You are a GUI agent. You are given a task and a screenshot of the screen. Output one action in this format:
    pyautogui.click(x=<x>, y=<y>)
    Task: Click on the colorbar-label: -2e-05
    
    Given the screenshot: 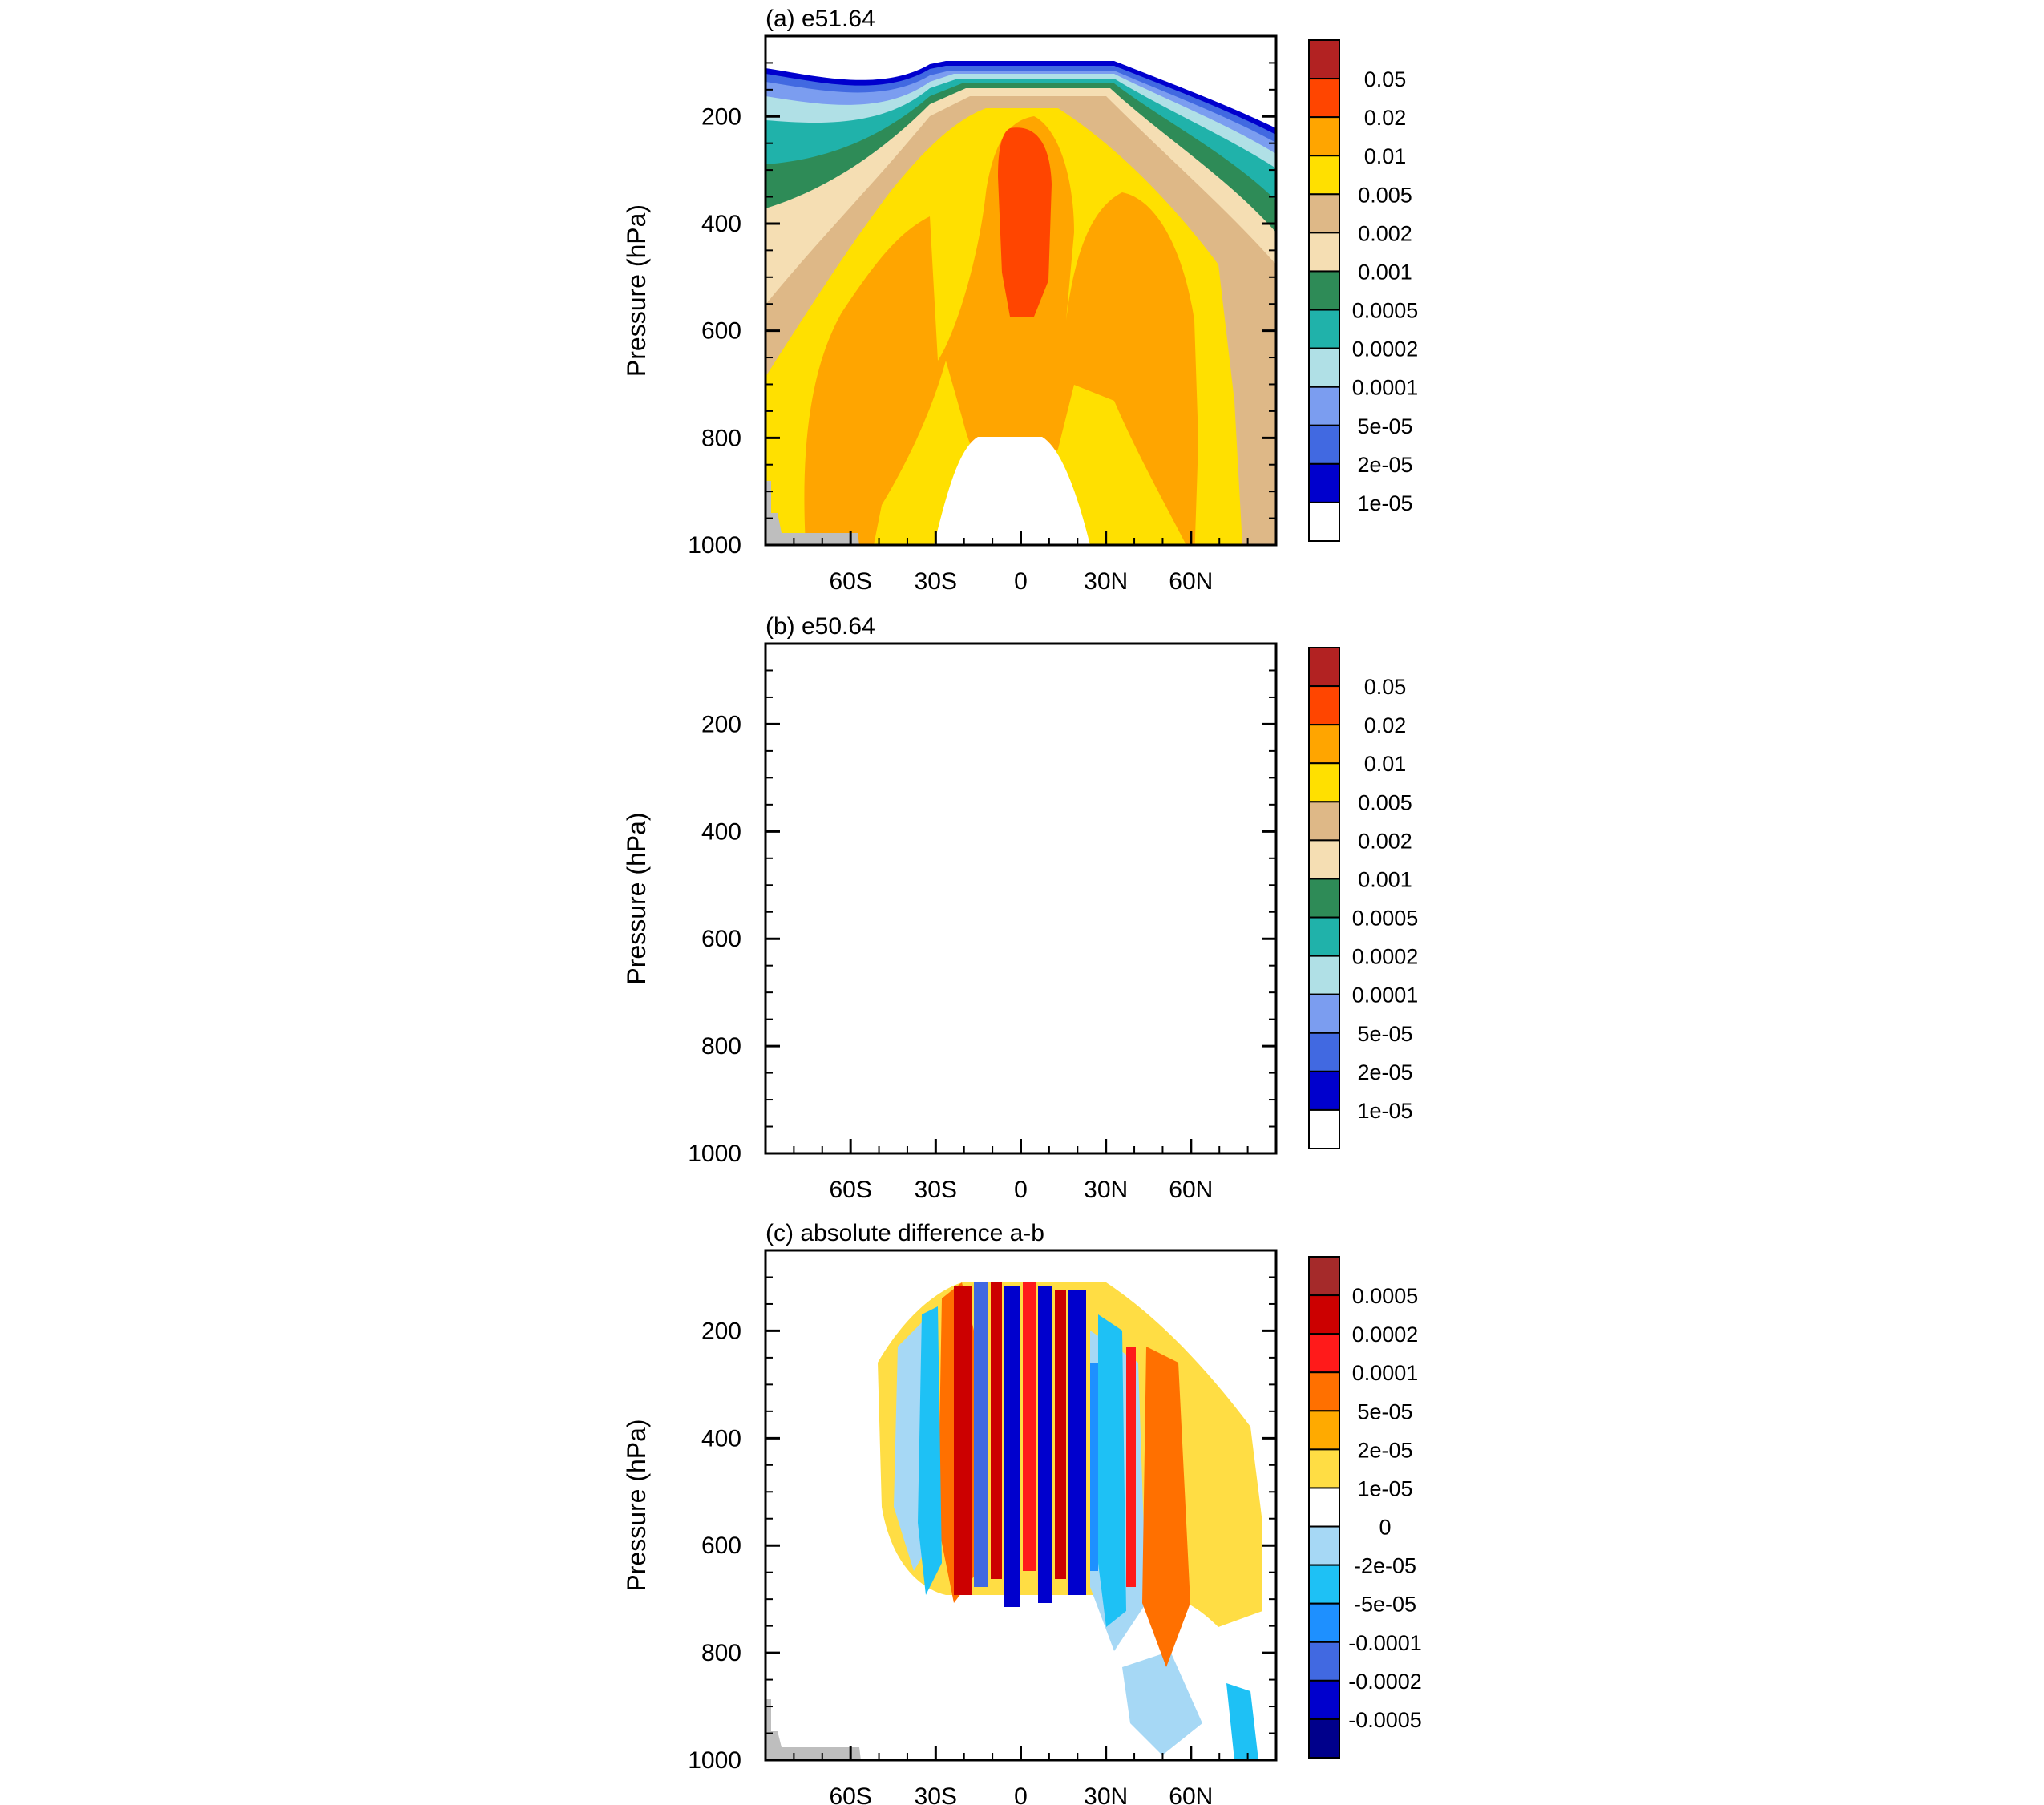 What is the action you would take?
    pyautogui.click(x=1385, y=1566)
    